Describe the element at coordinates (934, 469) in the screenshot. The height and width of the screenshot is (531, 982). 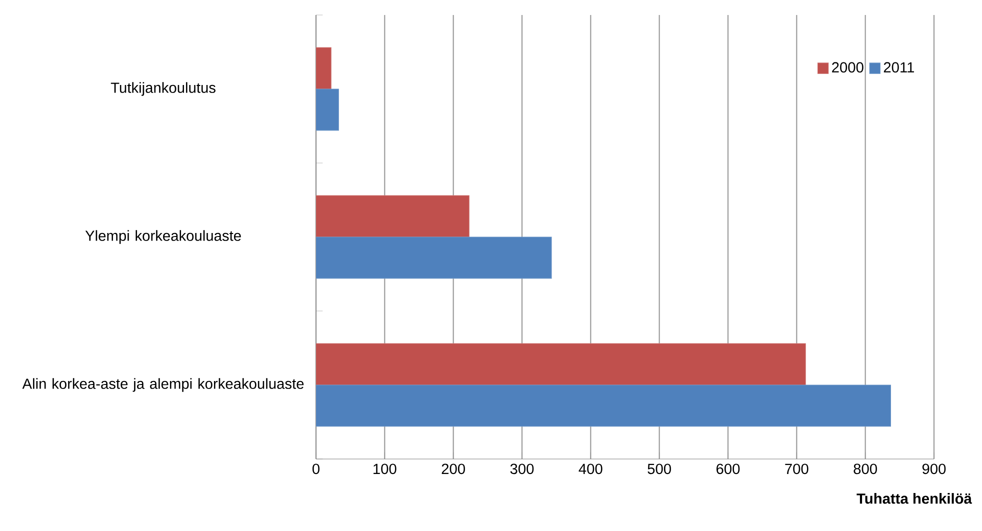
I see `x-tick-label: 900` at that location.